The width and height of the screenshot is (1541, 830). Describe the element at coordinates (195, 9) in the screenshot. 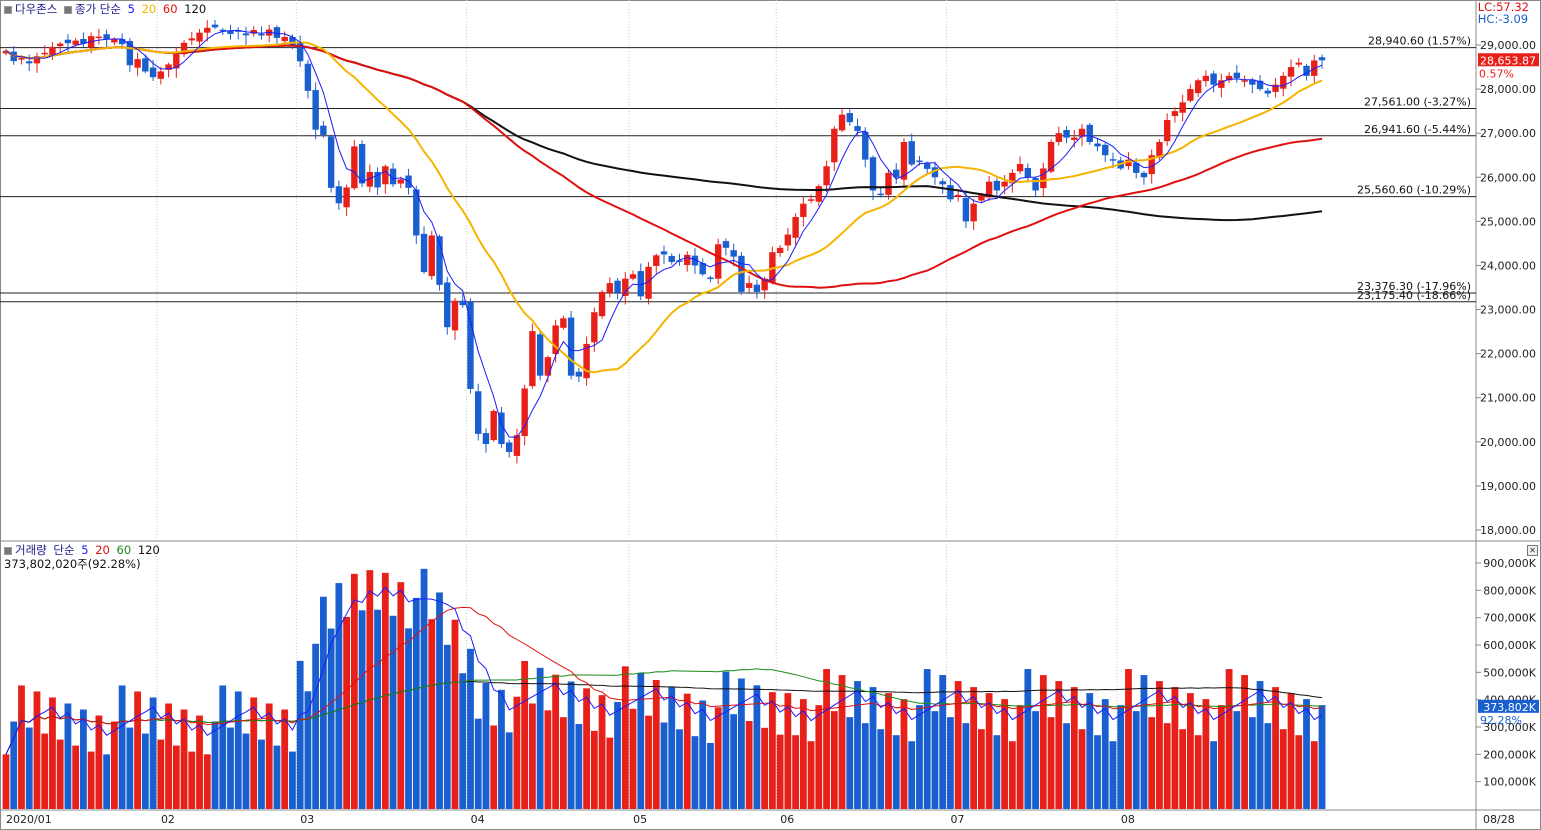

I see `price-ma120-label: 120` at that location.